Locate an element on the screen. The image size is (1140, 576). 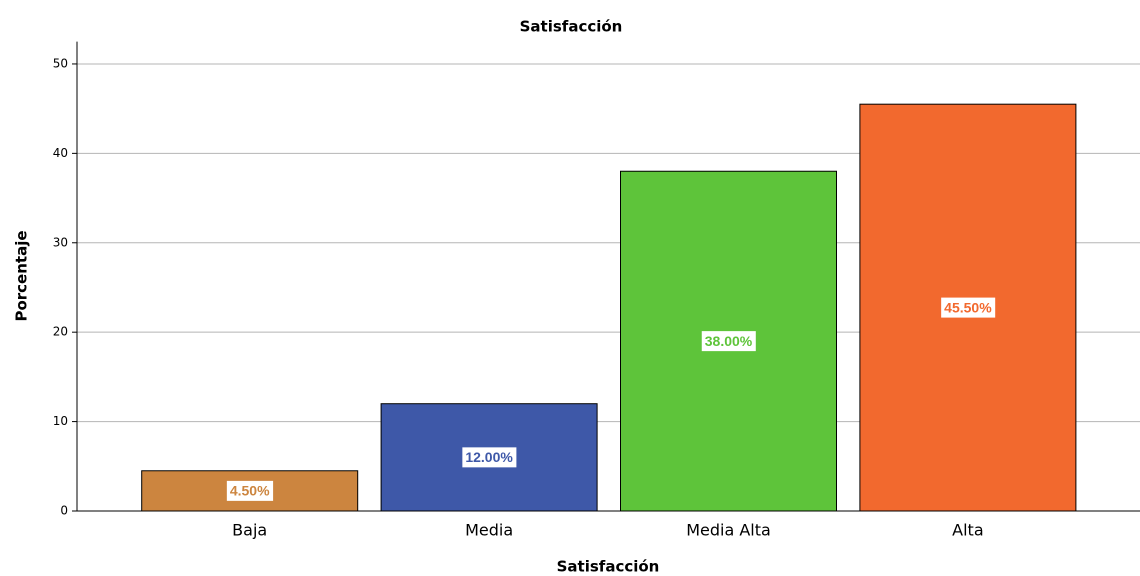
y-tick-label: 0 is located at coordinates (64, 511).